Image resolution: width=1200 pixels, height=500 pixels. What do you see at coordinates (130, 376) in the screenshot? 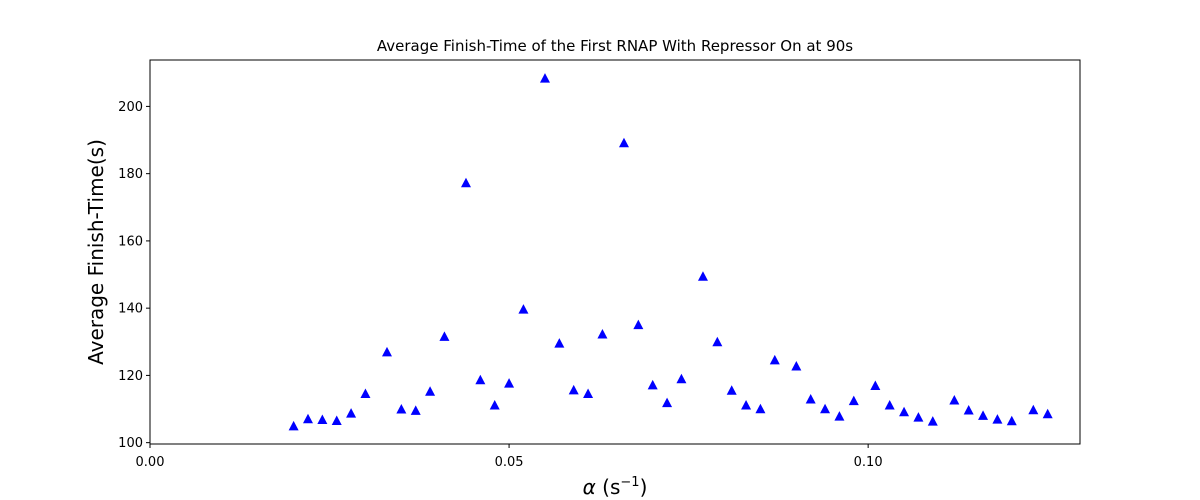
I see `y-tick-label: 120` at bounding box center [130, 376].